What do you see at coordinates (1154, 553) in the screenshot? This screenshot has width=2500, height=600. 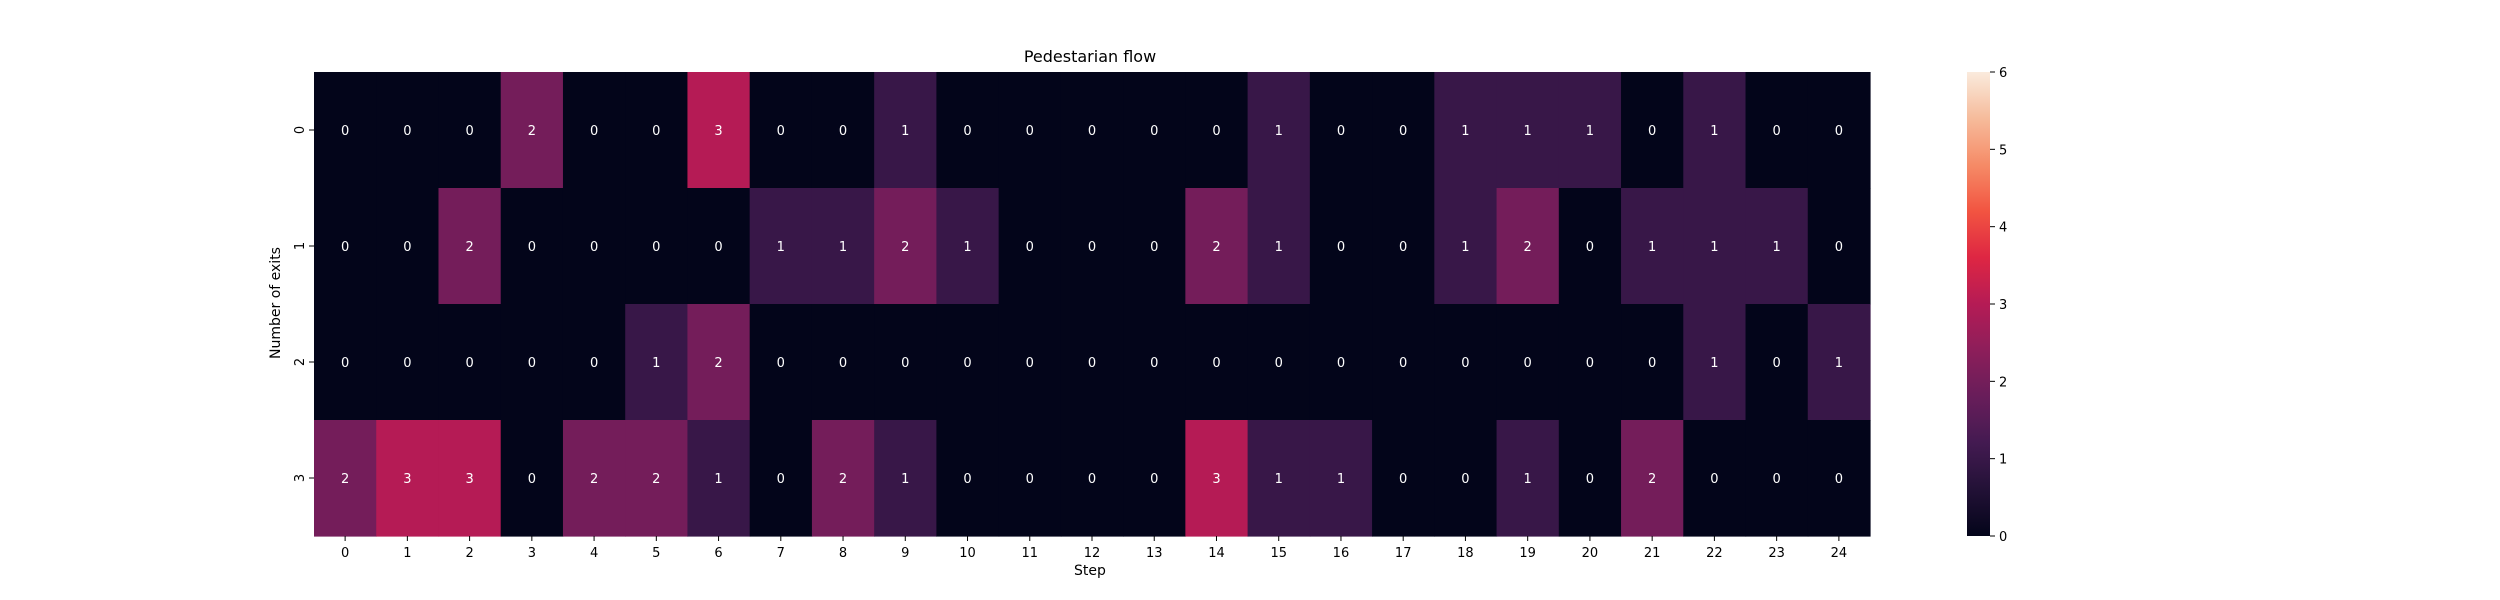 I see `x-tick-label: 13` at bounding box center [1154, 553].